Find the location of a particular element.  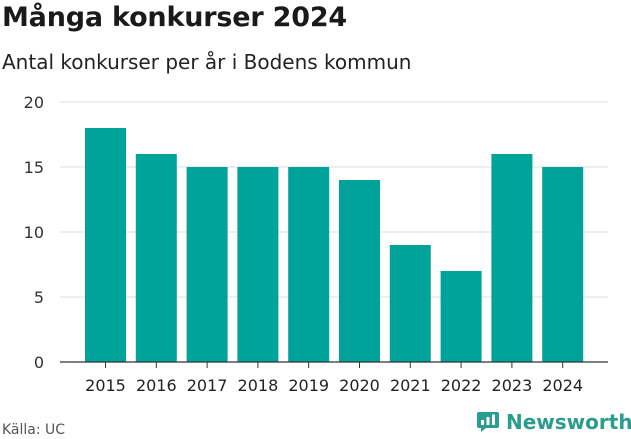

bar-2020 is located at coordinates (359, 271).